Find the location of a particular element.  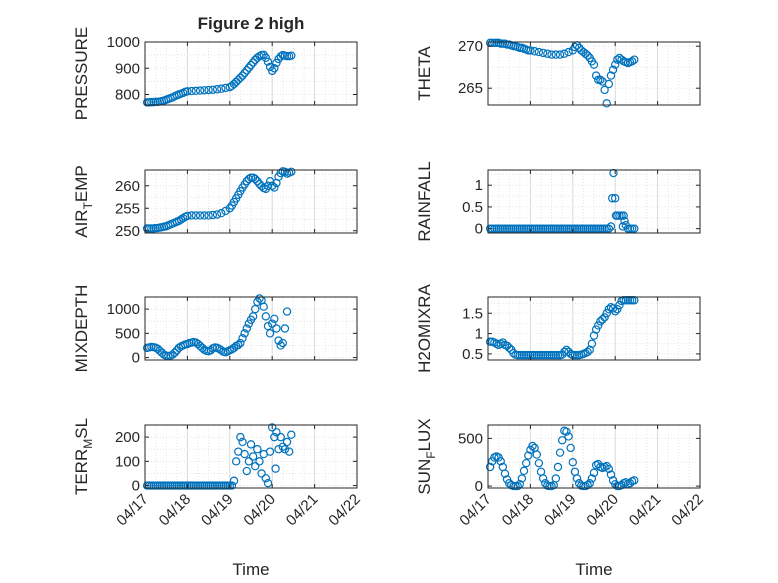

y-tick-label: 500 is located at coordinates (127, 333).